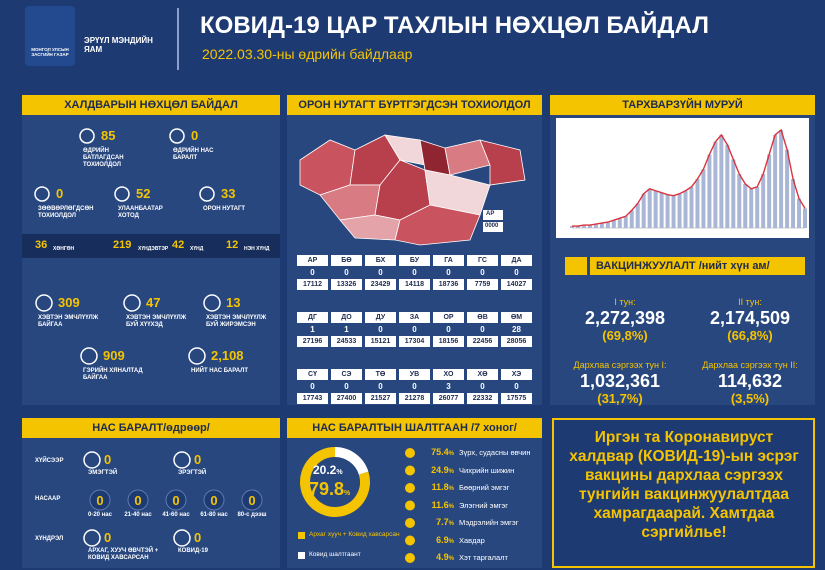 This screenshot has height=570, width=825. I want to click on region-code: ДА, so click(516, 260).